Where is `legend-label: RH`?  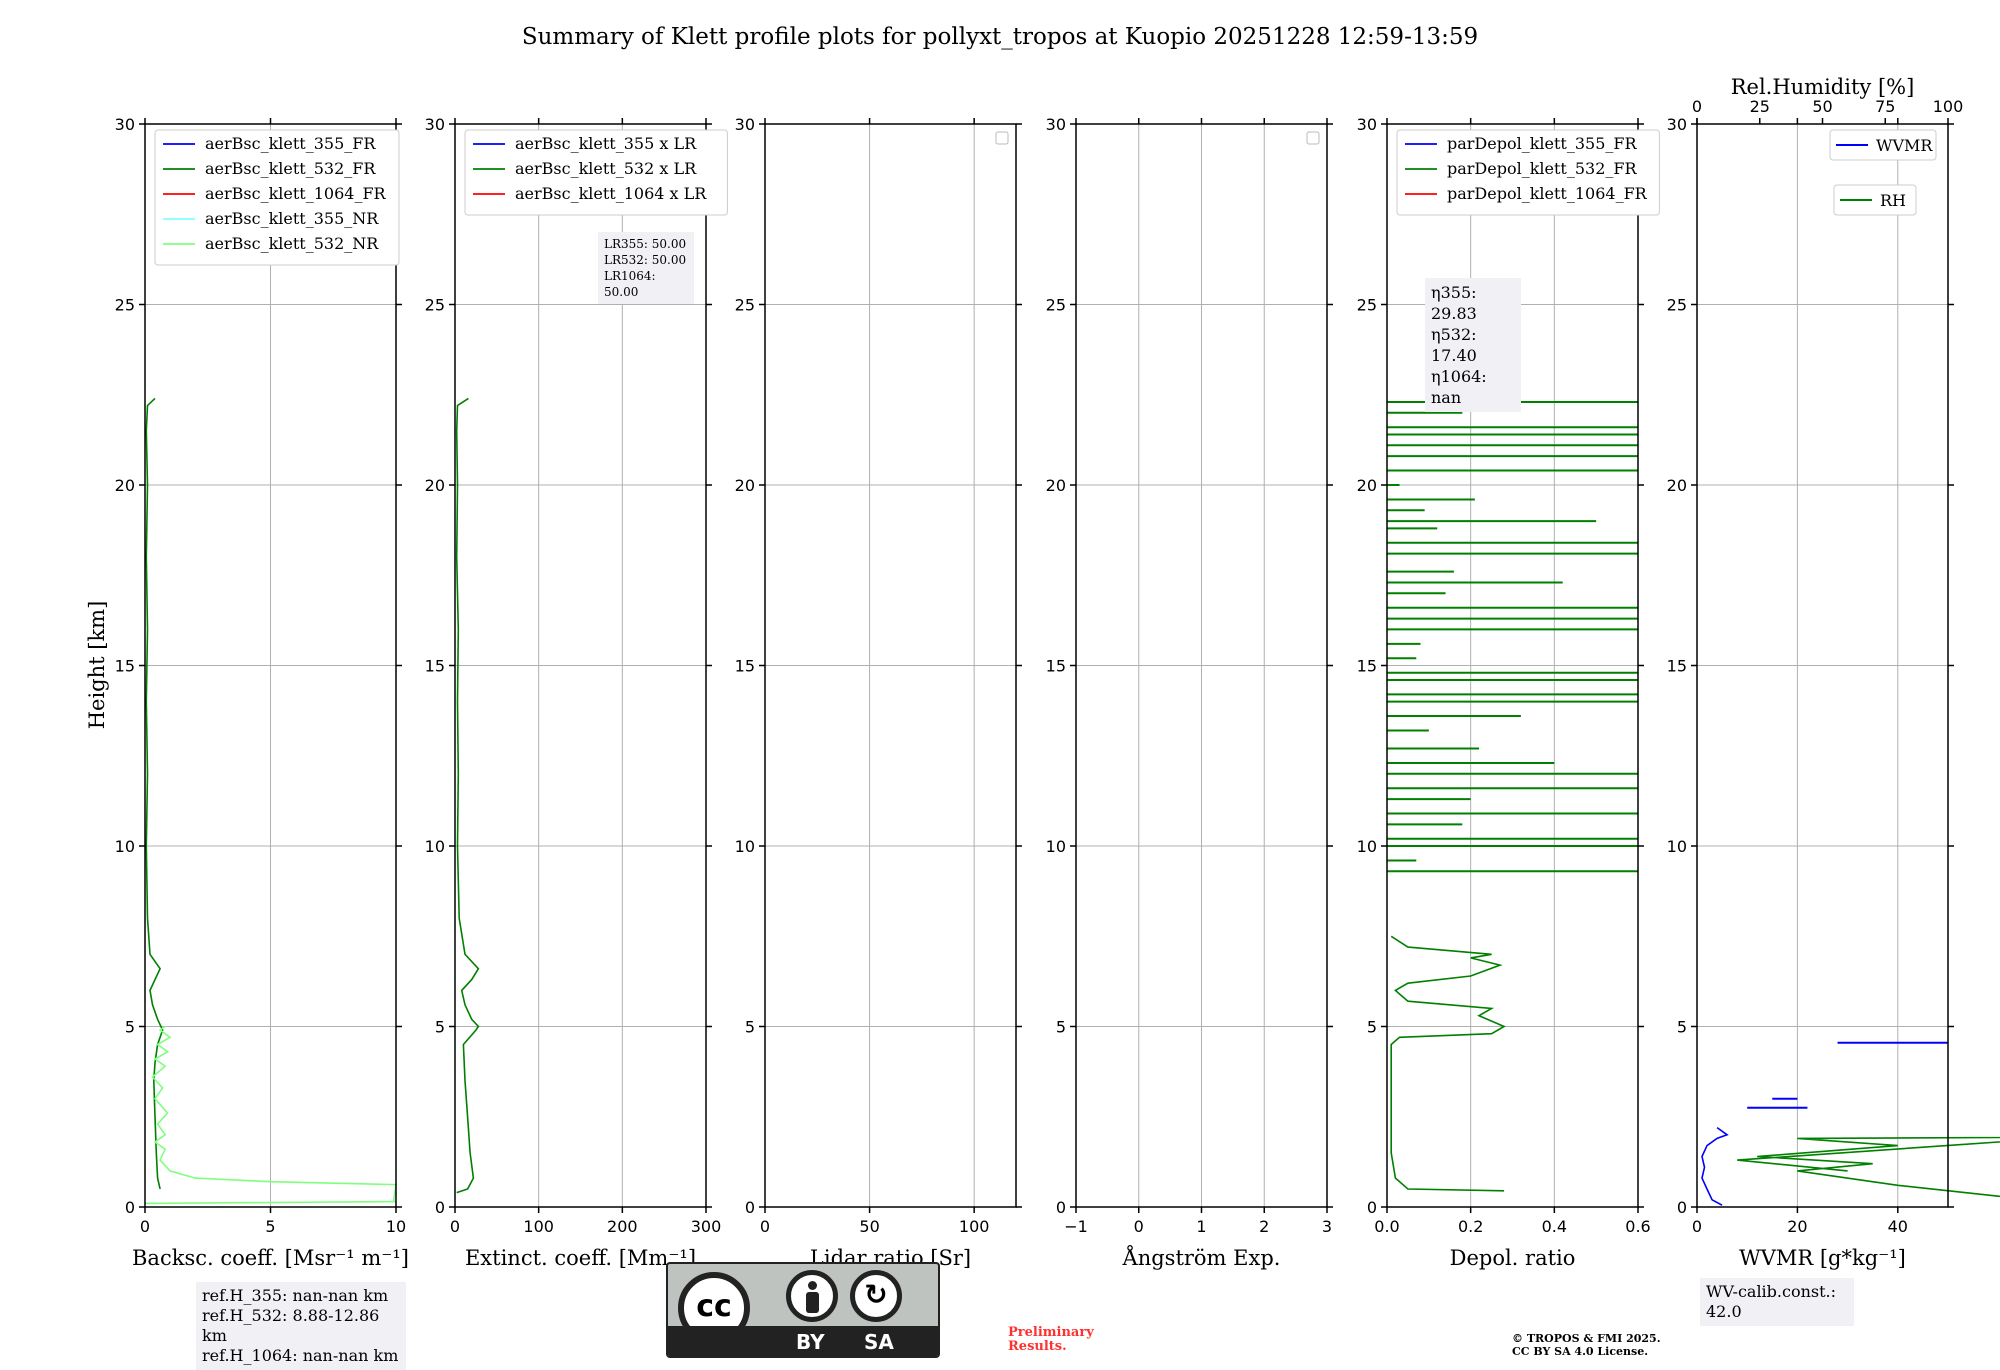
legend-label: RH is located at coordinates (1893, 200).